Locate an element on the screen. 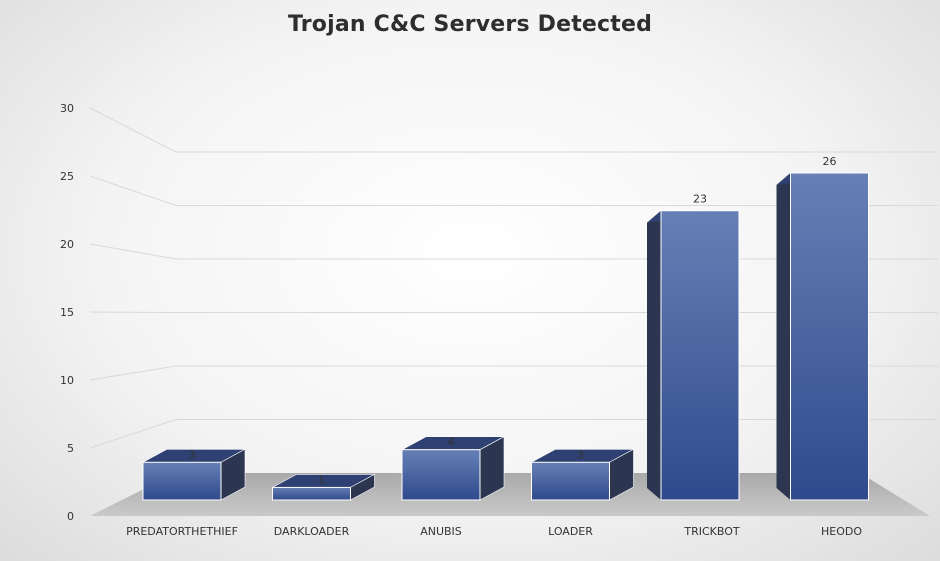 This screenshot has width=940, height=561. chart-title: Trojan C&C Servers Detected is located at coordinates (470, 24).